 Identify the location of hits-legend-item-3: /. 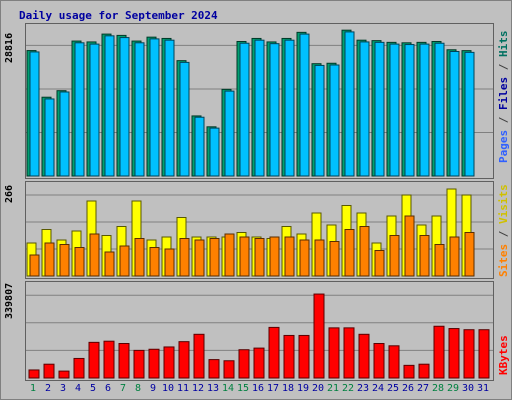
(503, 67).